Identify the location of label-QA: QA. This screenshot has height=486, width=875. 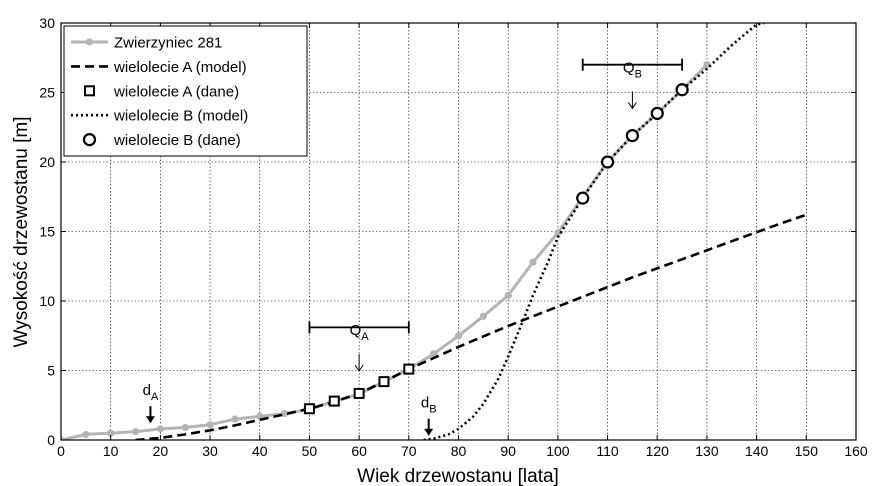
(360, 332).